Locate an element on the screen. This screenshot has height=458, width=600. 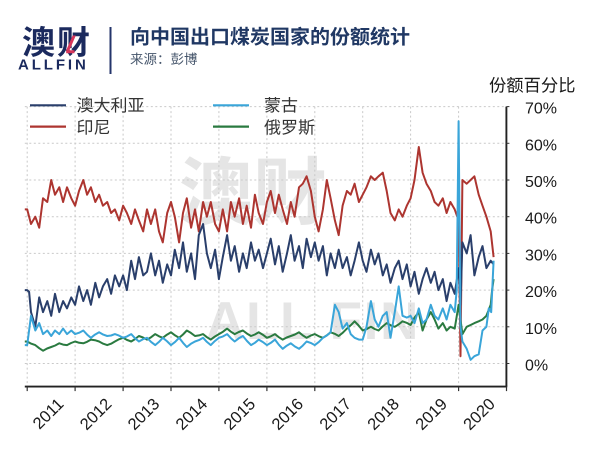
svg-text: 50% is located at coordinates (541, 182).